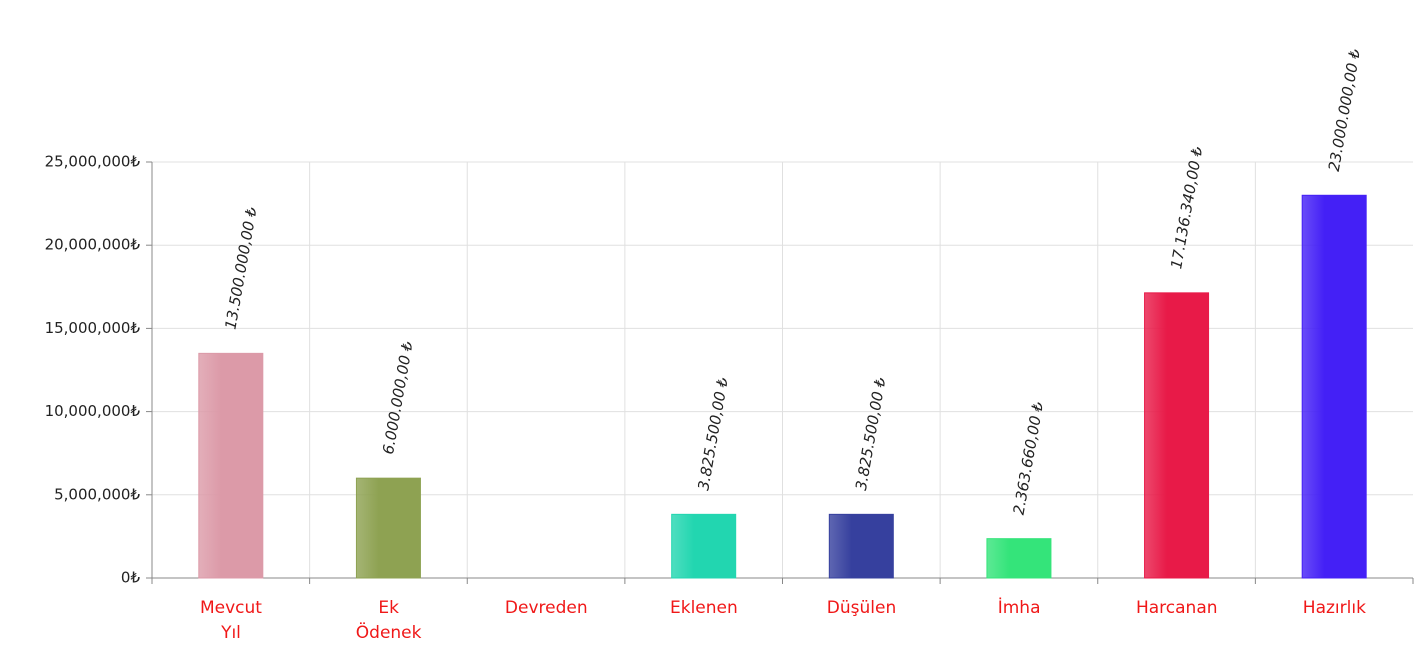 The image size is (1426, 657). Describe the element at coordinates (93, 162) in the screenshot. I see `y-tick-label: 25,000,000₺` at that location.